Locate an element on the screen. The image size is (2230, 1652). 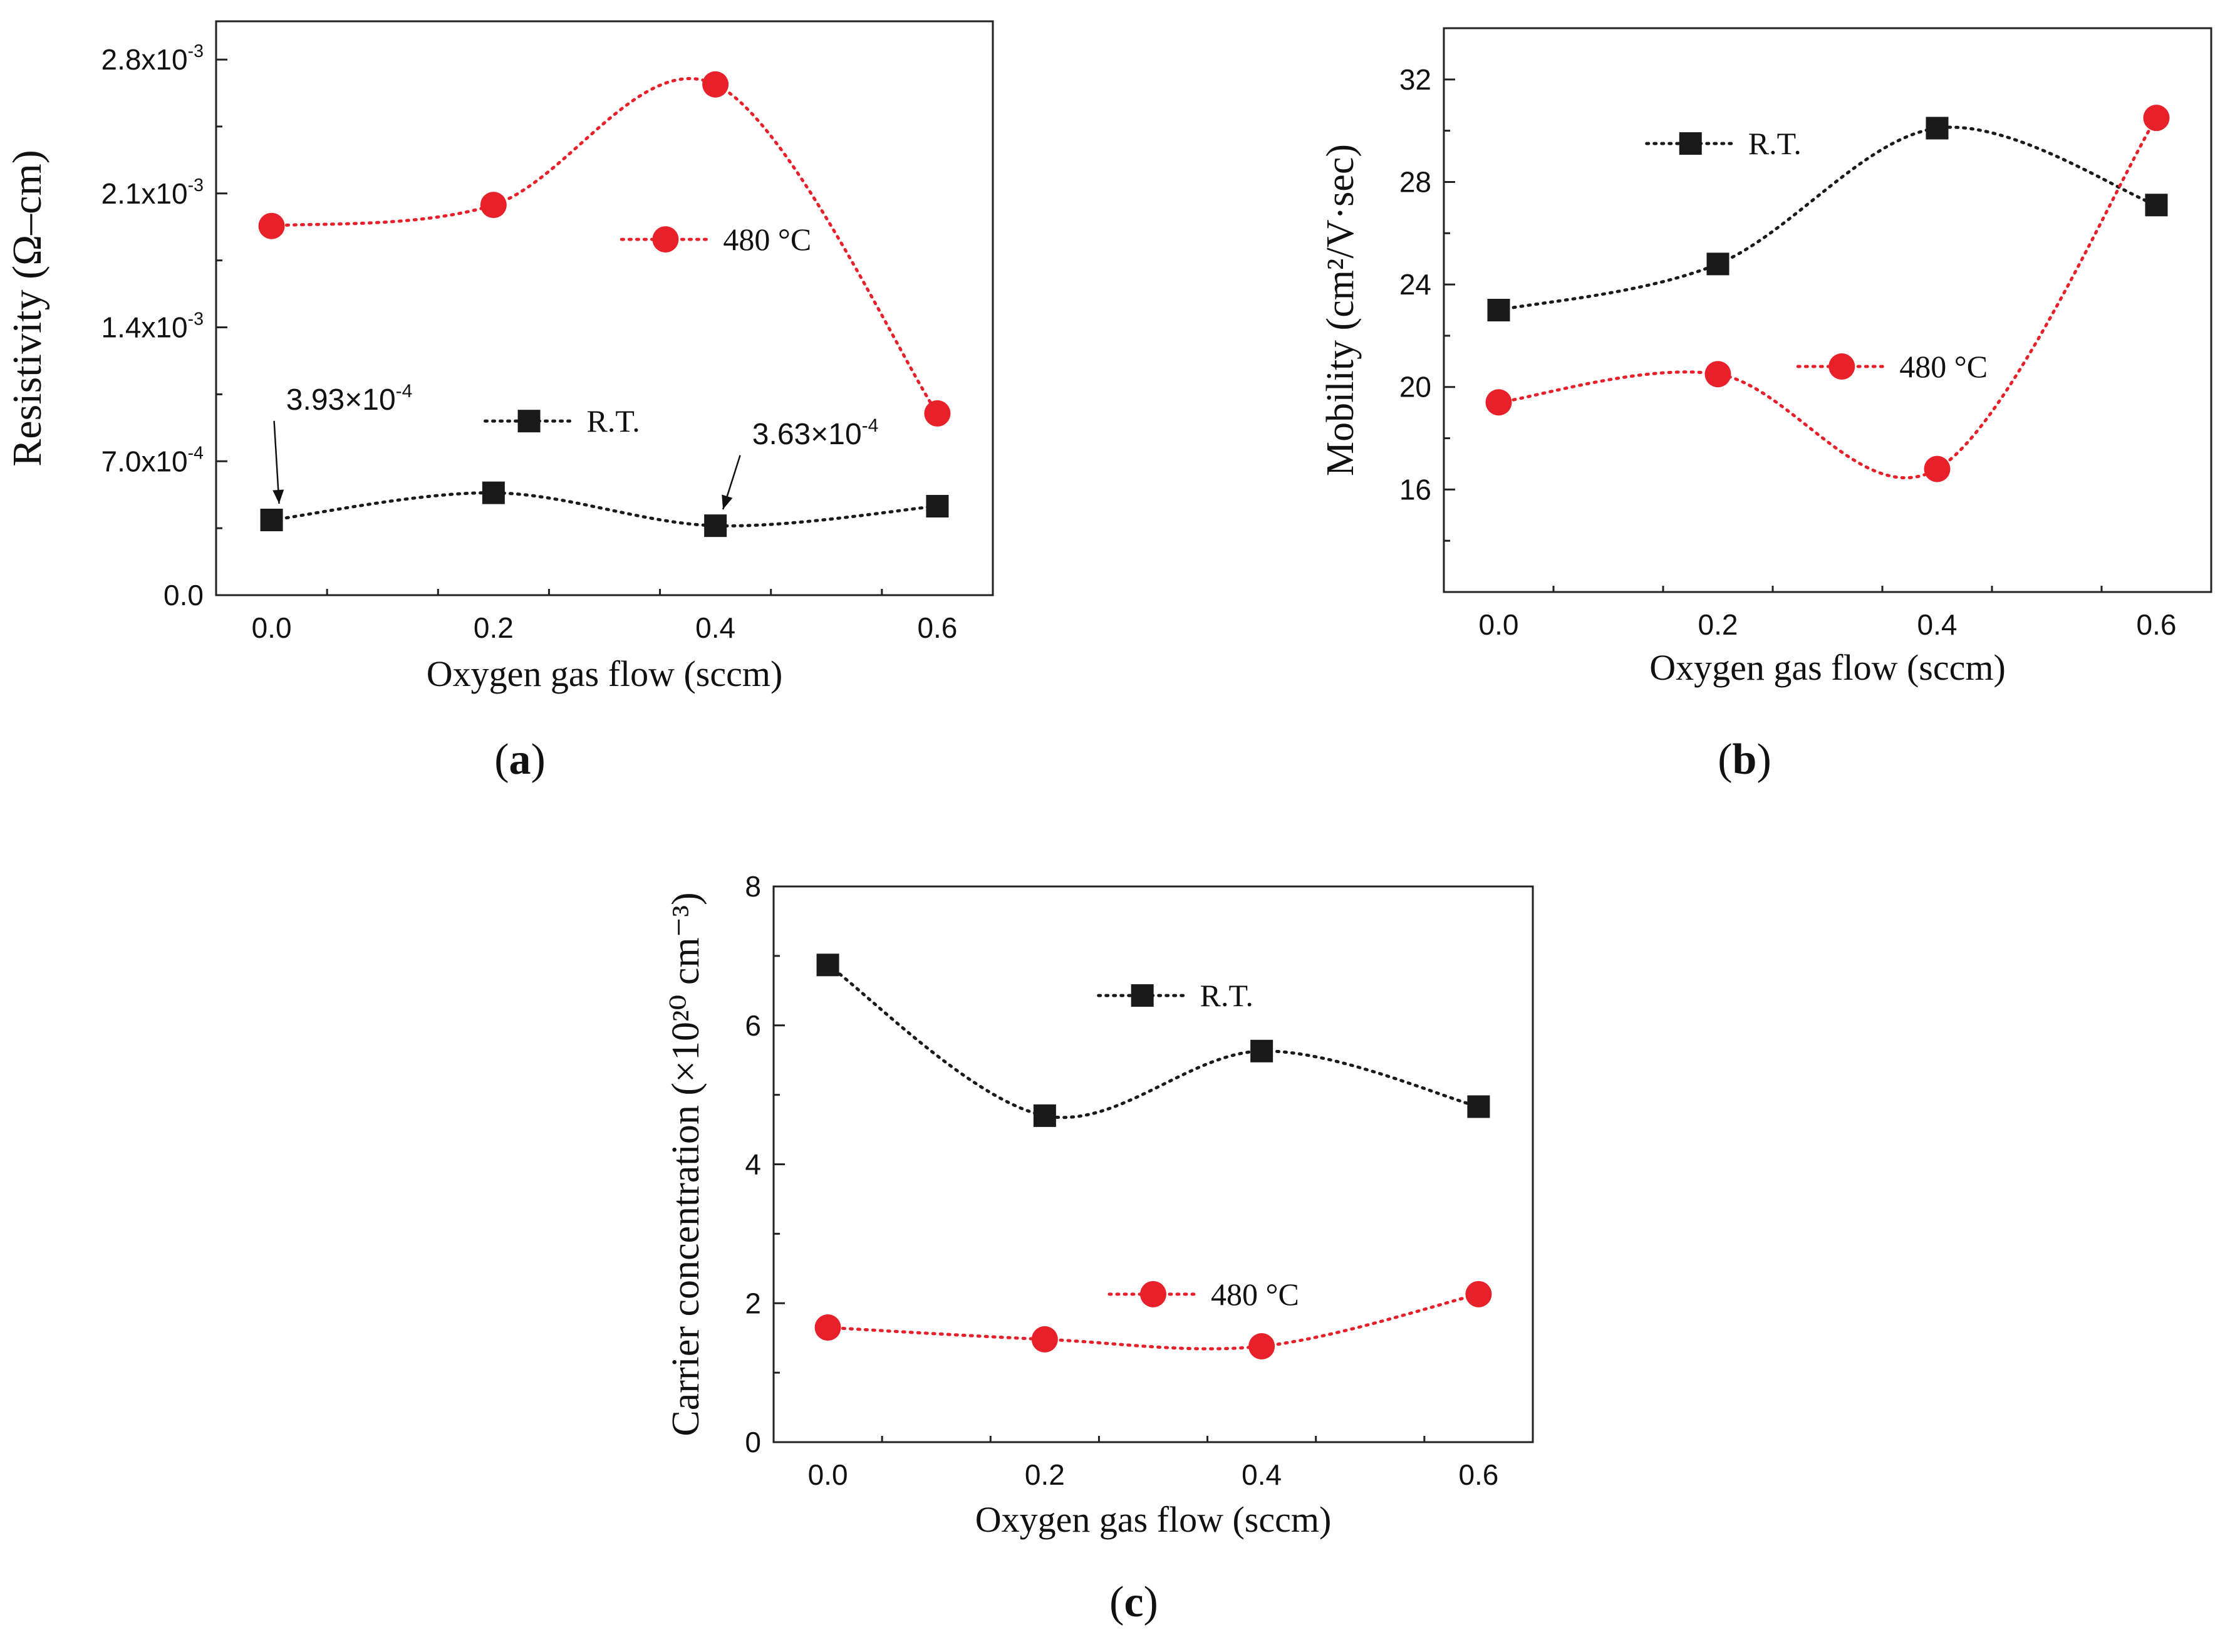
annotation-text: 3.93×10⁻⁴ is located at coordinates (349, 399).